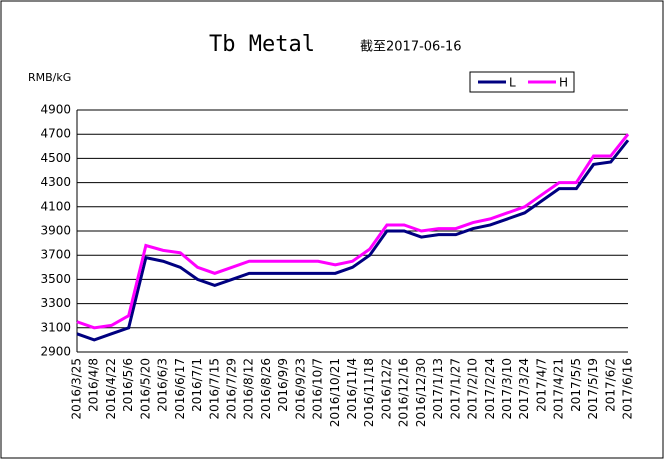 This screenshot has height=460, width=665. Describe the element at coordinates (77, 389) in the screenshot. I see `x-tick-label: 2016/3/25` at that location.